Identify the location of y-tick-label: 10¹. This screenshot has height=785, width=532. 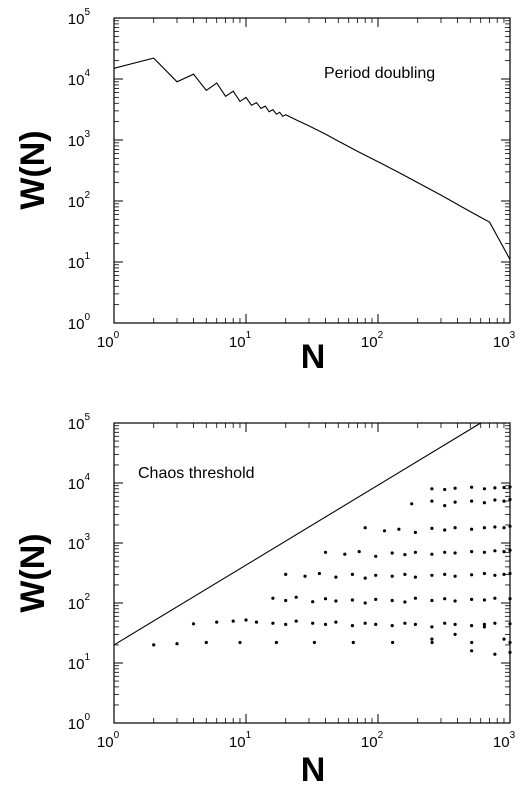
(79, 662).